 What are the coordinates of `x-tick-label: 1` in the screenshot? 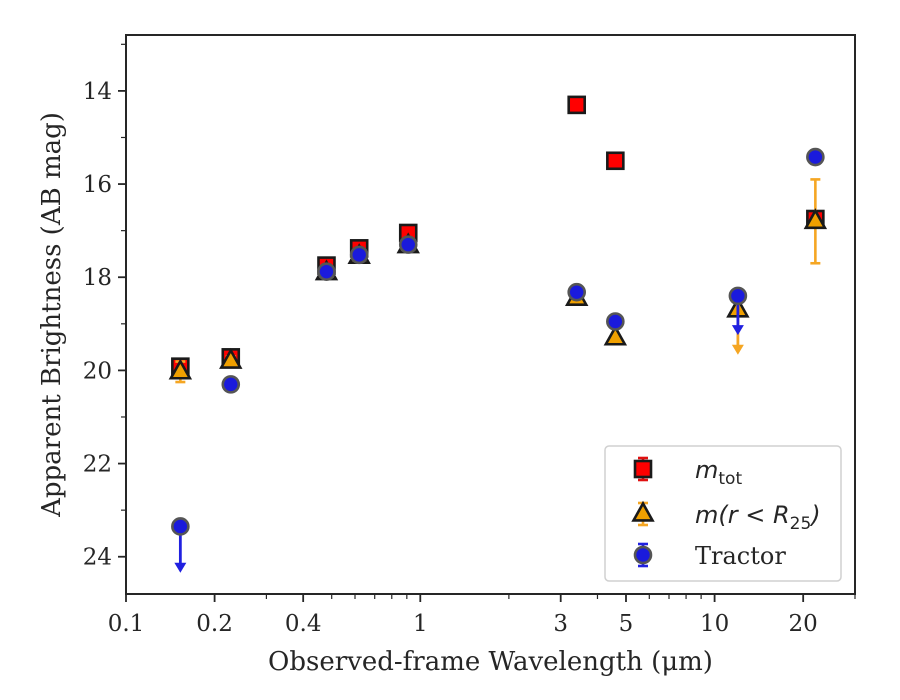 It's located at (420, 624).